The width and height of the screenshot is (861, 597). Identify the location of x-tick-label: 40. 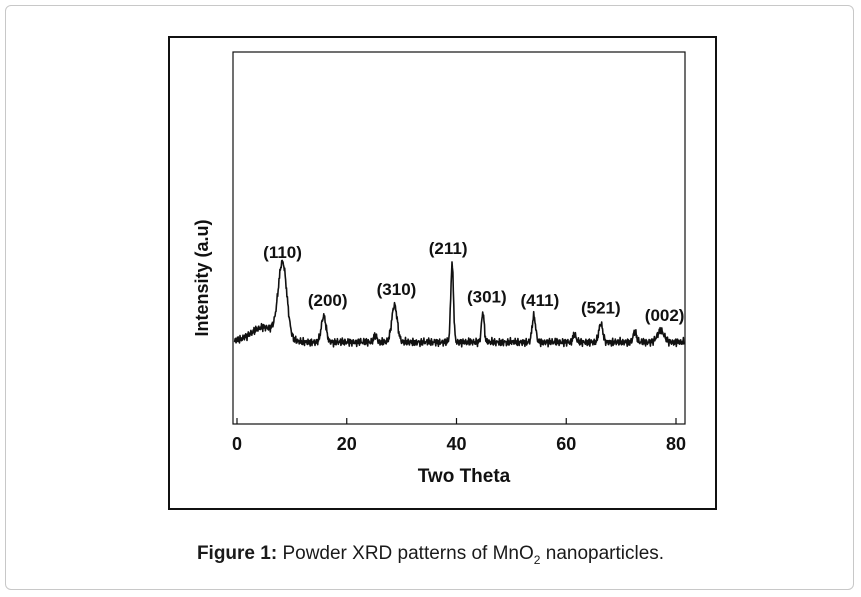
(456, 444).